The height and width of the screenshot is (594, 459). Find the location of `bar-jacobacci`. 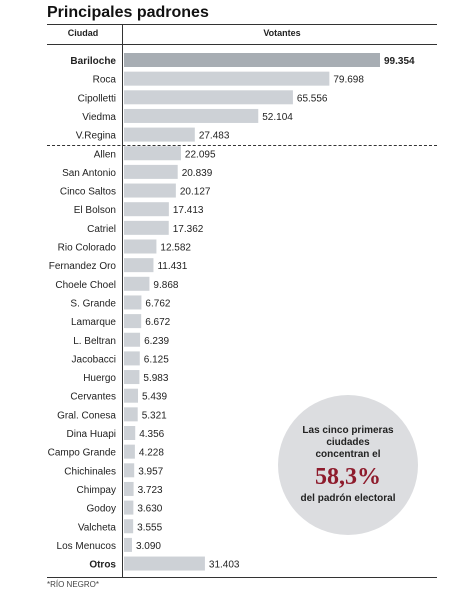

bar-jacobacci is located at coordinates (132, 358).